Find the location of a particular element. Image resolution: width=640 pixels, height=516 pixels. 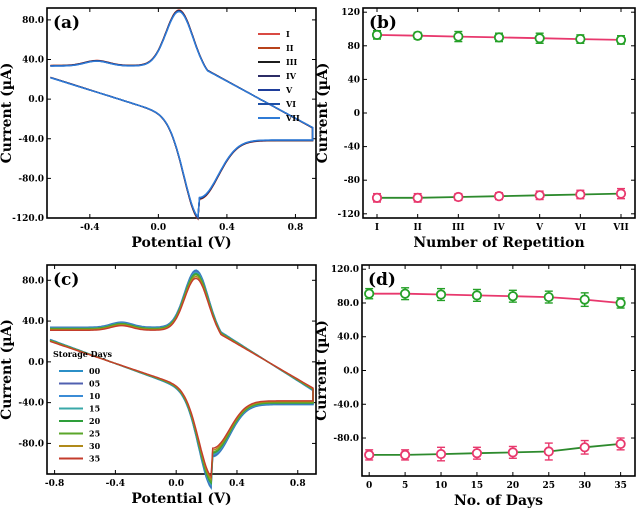

x-tick-label: 30 is located at coordinates (584, 486).